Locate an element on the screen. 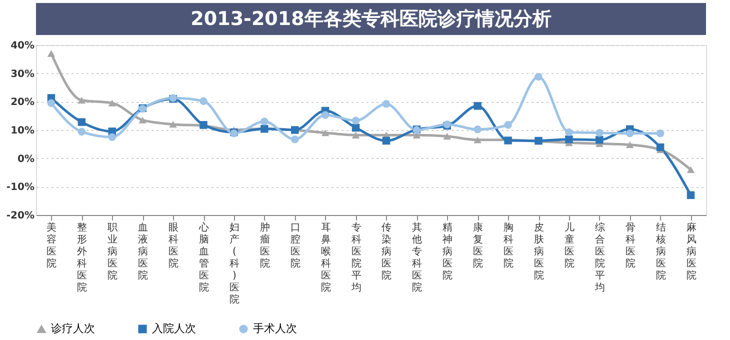 Image resolution: width=730 pixels, height=340 pixels. y-tick-label: 30% is located at coordinates (22, 74).